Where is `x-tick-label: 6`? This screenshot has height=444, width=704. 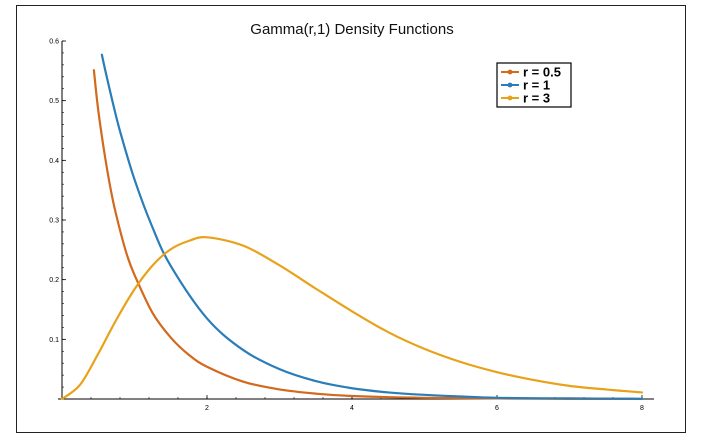
x-tick-label: 6 is located at coordinates (497, 408).